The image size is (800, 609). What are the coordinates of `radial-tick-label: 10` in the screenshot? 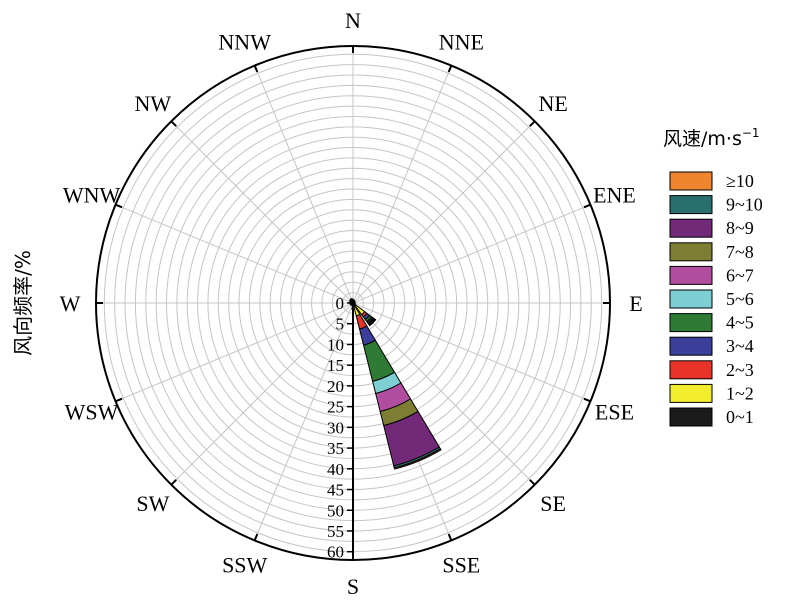 It's located at (335, 344).